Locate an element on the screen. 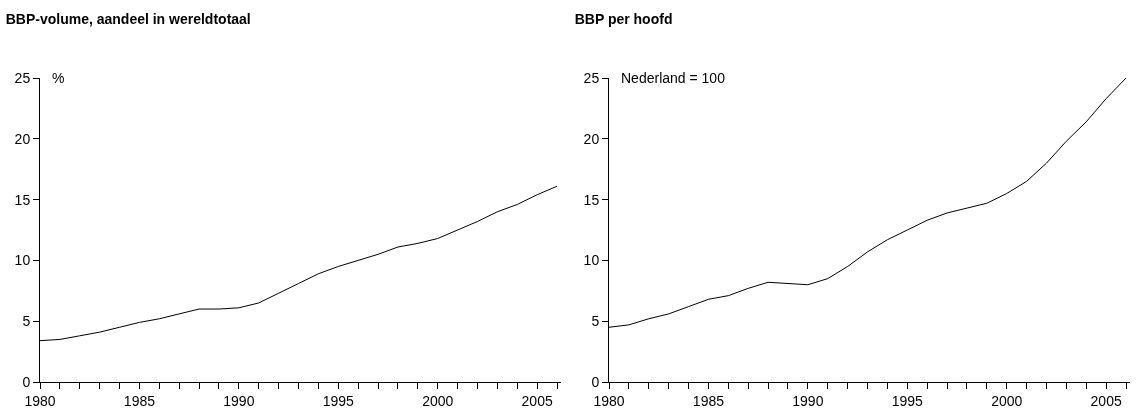 The width and height of the screenshot is (1138, 410). y-axis-title: Nederland = 100 is located at coordinates (673, 78).